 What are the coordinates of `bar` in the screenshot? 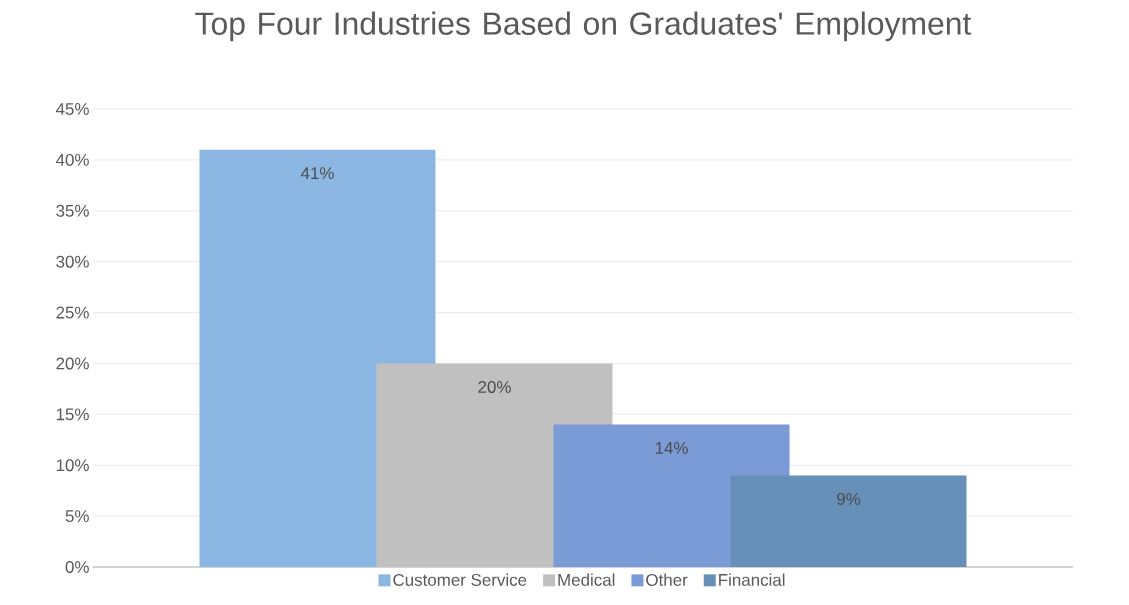 It's located at (848, 521).